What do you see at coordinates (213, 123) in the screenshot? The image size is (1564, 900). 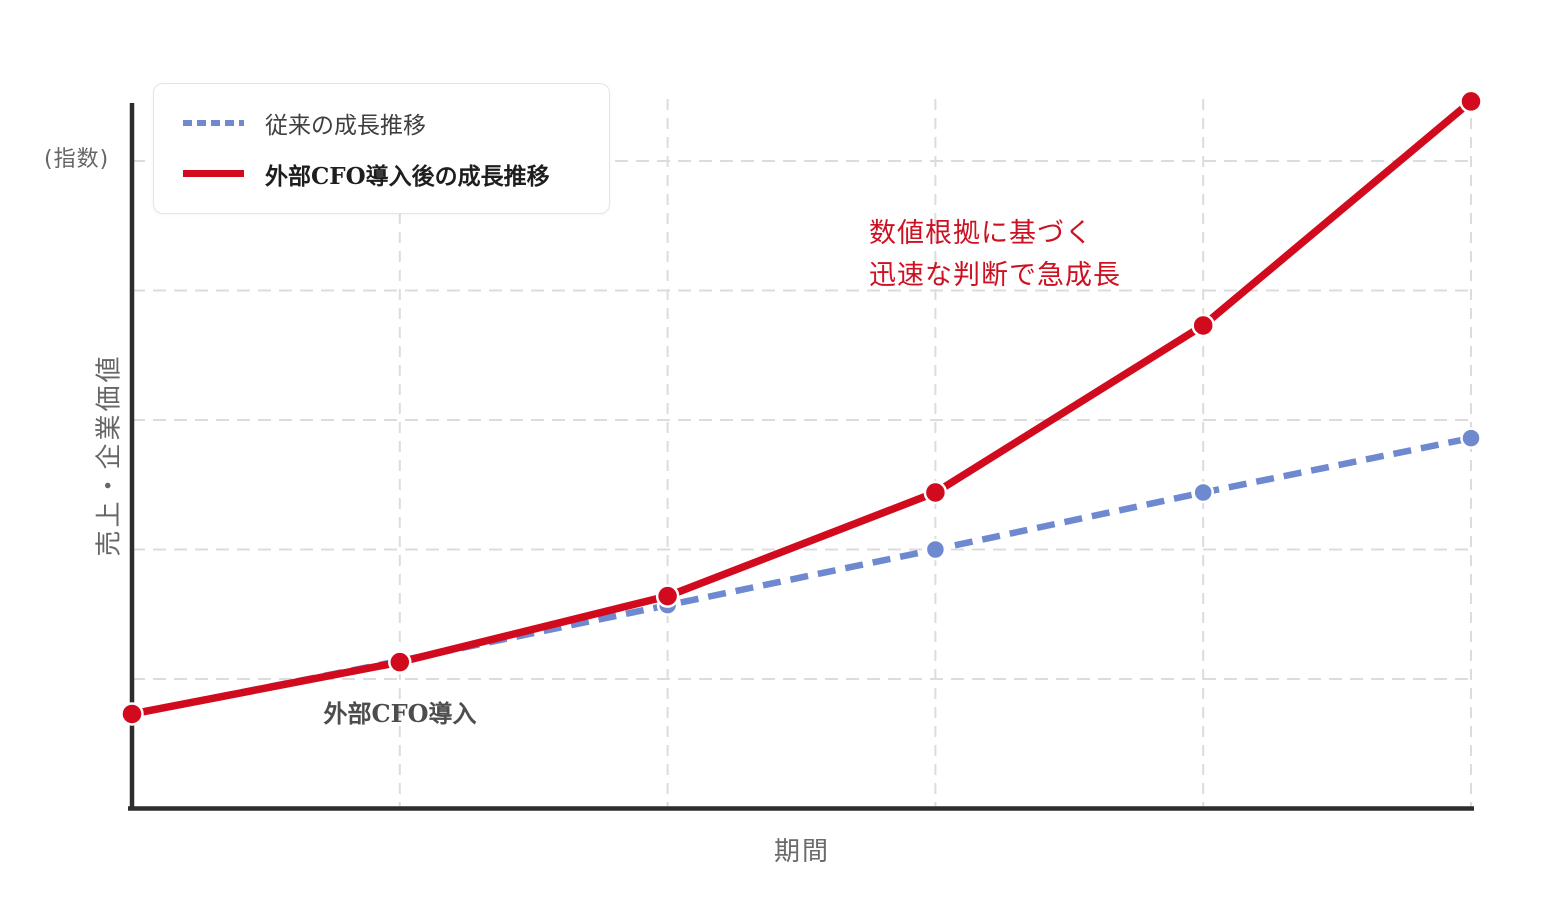 I see `dashed-line-sample-icon` at bounding box center [213, 123].